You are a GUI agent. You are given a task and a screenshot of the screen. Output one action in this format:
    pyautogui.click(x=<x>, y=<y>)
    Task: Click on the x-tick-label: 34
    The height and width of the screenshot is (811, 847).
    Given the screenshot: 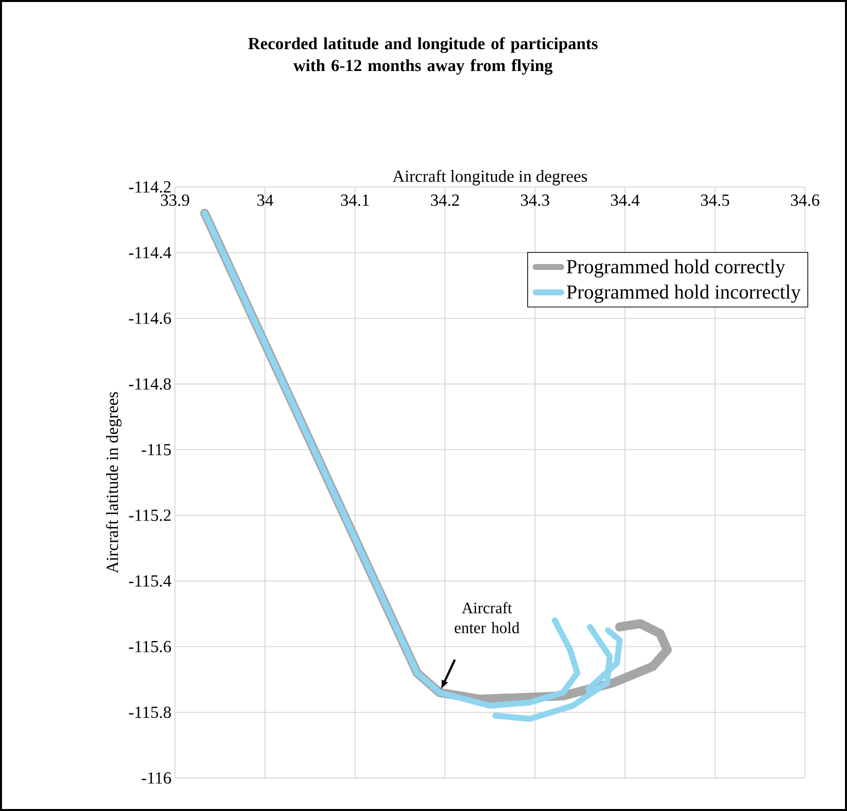 What is the action you would take?
    pyautogui.click(x=265, y=200)
    